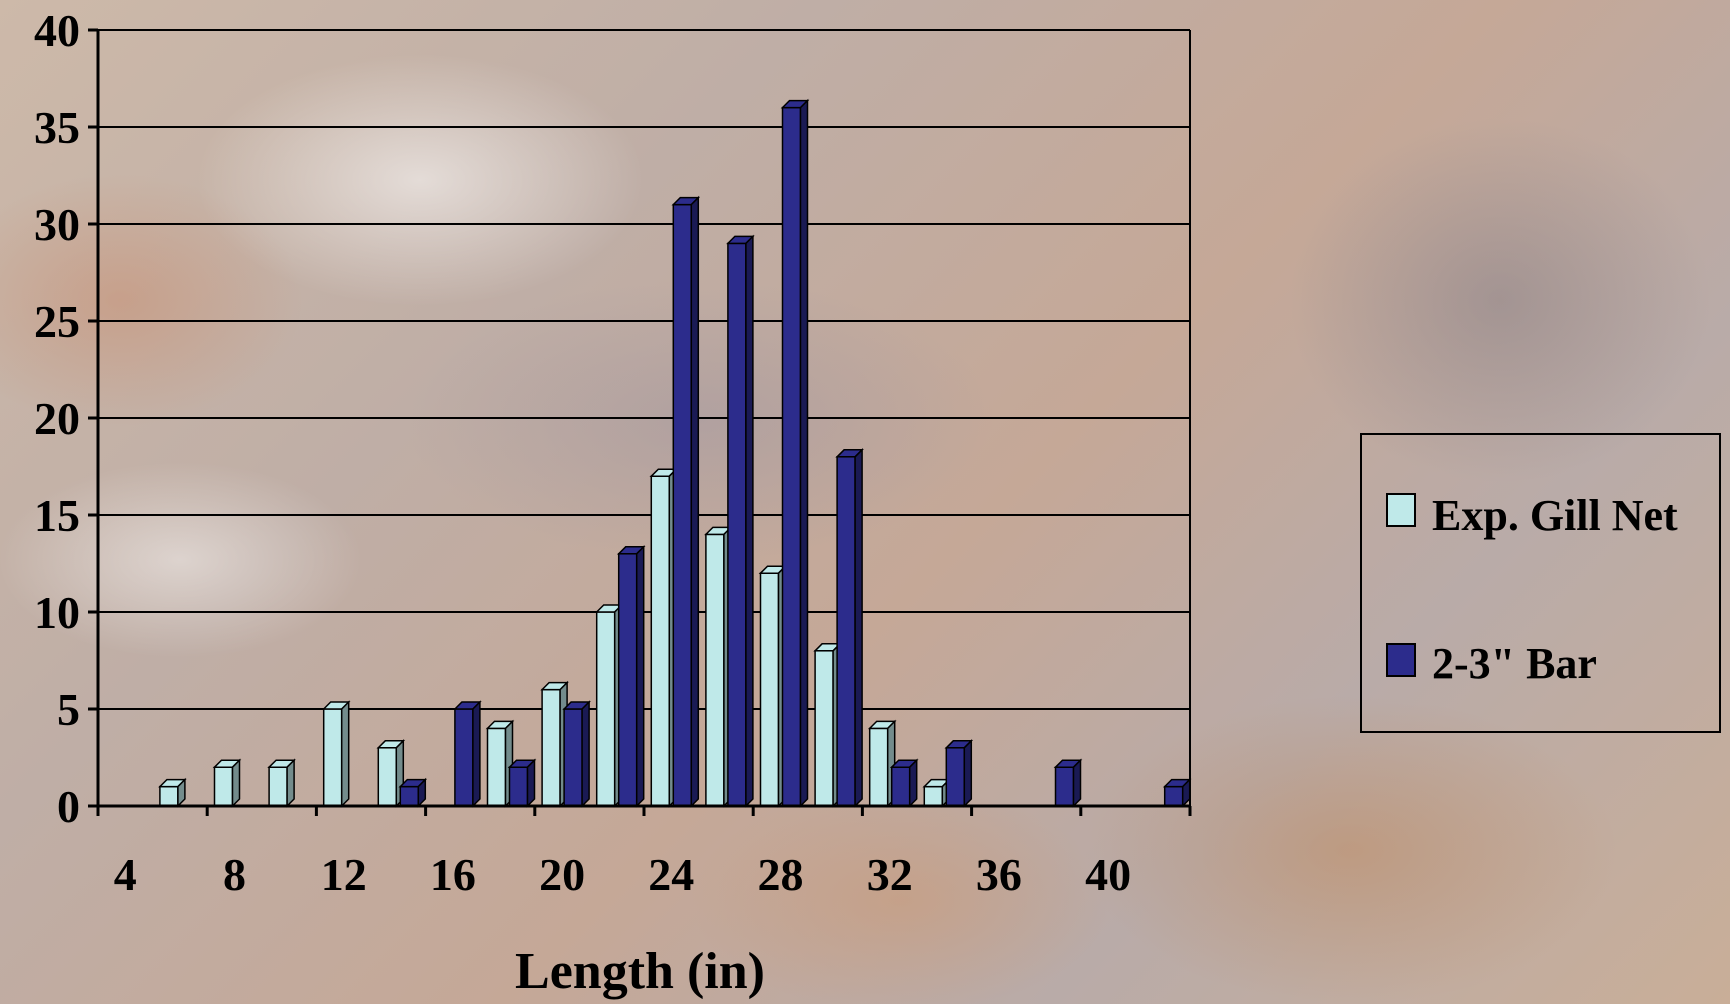  I want to click on x-tick-label-36: 36, so click(999, 874).